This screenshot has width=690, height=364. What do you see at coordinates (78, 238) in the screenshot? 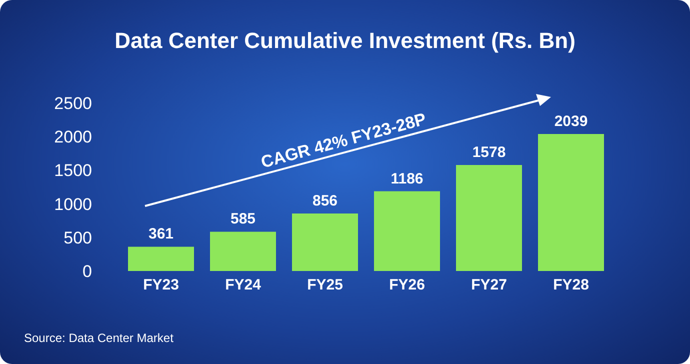
I see `y-tick-label: 500` at bounding box center [78, 238].